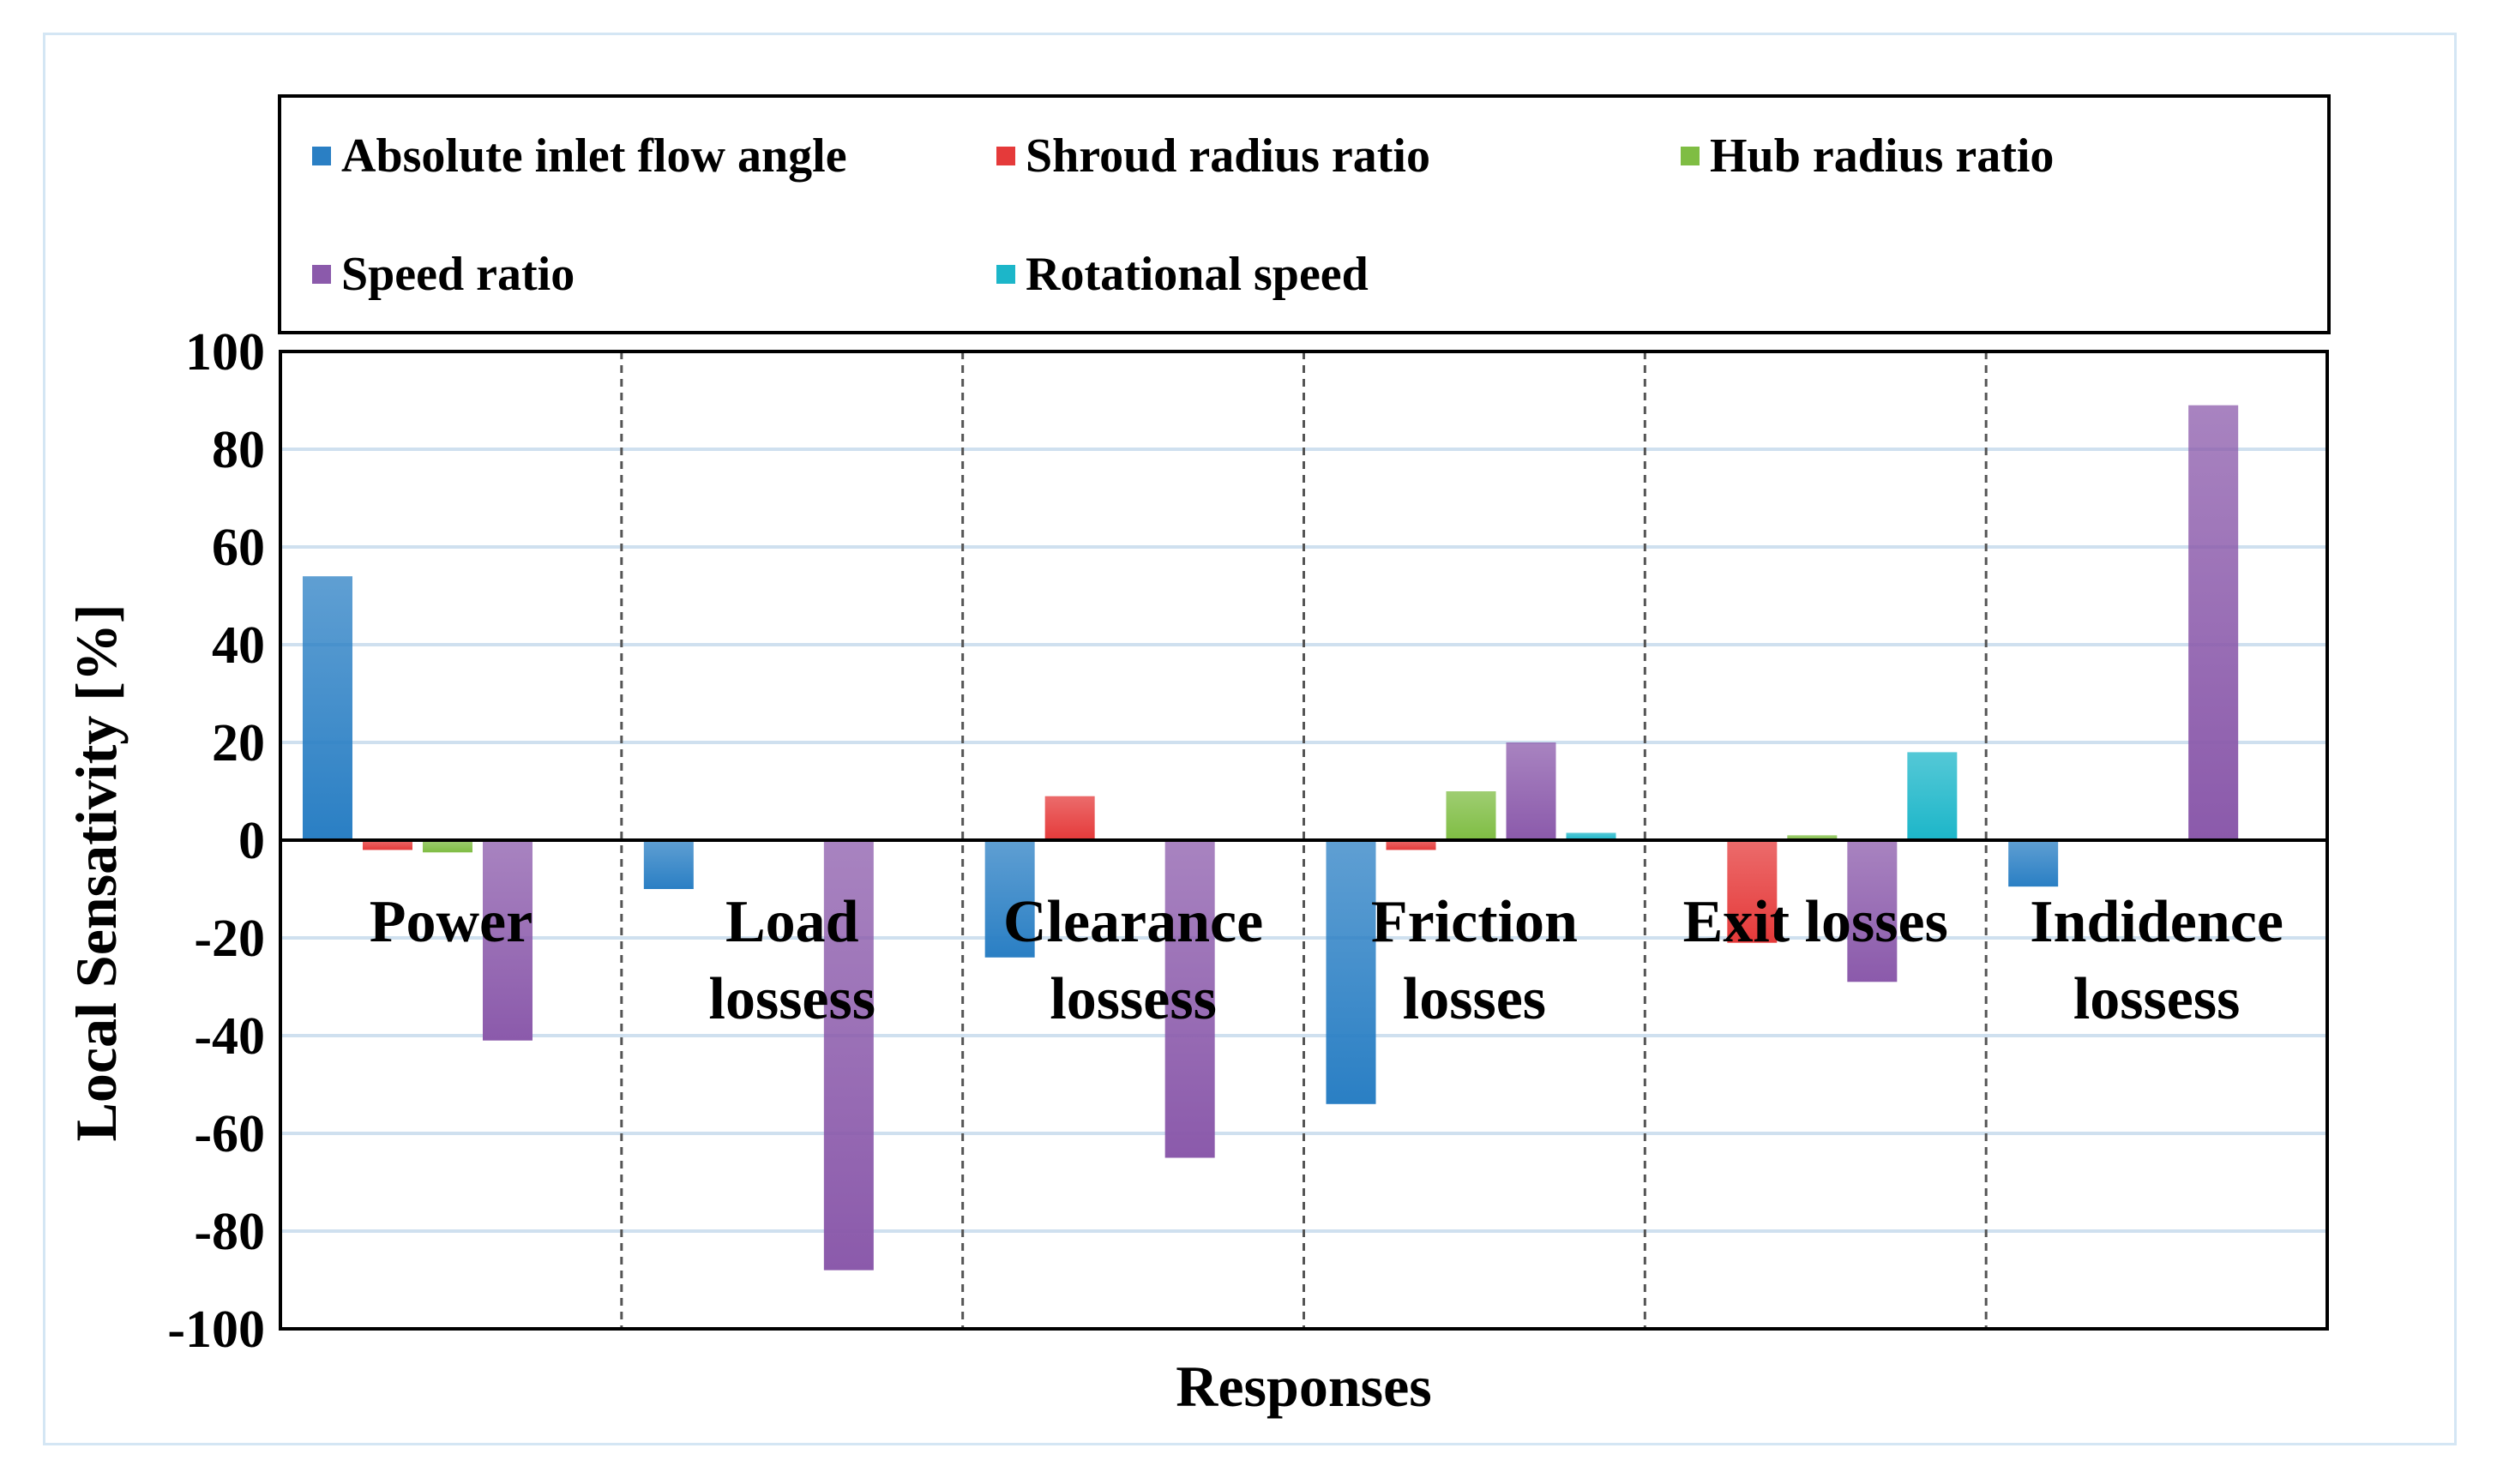  Describe the element at coordinates (216, 1330) in the screenshot. I see `y-tick-label: -100` at that location.